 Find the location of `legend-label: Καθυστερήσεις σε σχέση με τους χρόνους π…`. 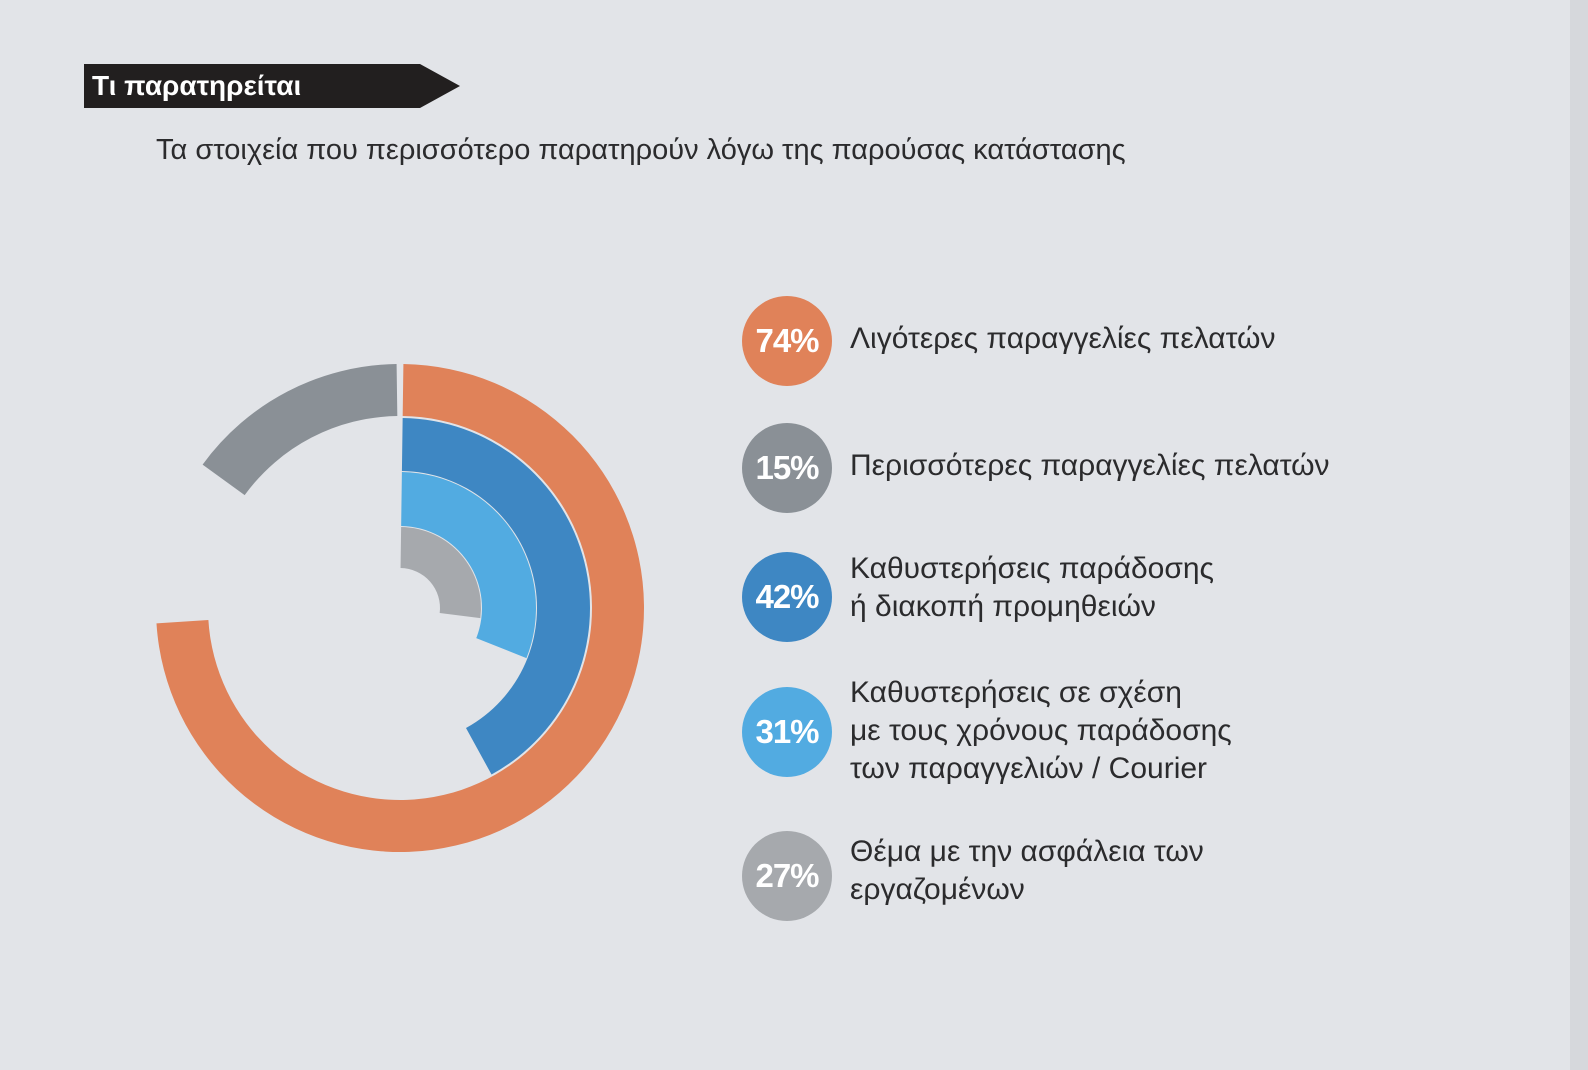

legend-label: Καθυστερήσεις σε σχέση με τους χρόνους π… is located at coordinates (1041, 731).